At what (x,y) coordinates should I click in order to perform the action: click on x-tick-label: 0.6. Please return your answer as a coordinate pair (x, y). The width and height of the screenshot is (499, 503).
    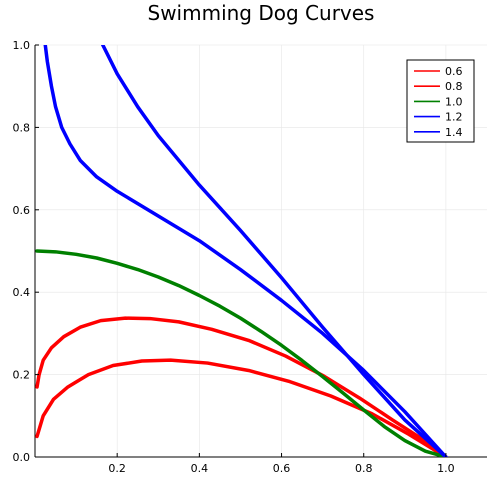
    Looking at the image, I should click on (282, 468).